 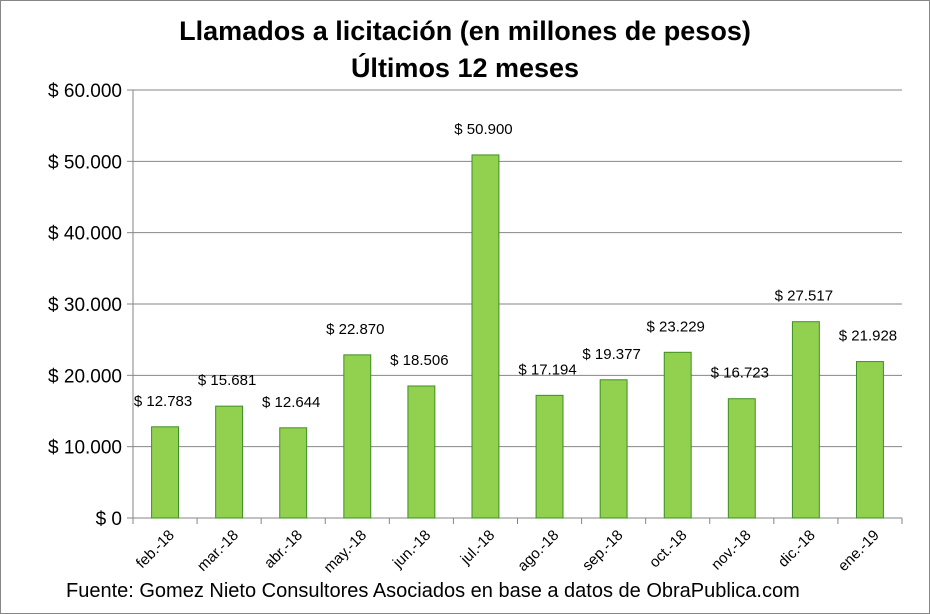 What do you see at coordinates (85, 91) in the screenshot?
I see `y-tick-label: $ 60.000` at bounding box center [85, 91].